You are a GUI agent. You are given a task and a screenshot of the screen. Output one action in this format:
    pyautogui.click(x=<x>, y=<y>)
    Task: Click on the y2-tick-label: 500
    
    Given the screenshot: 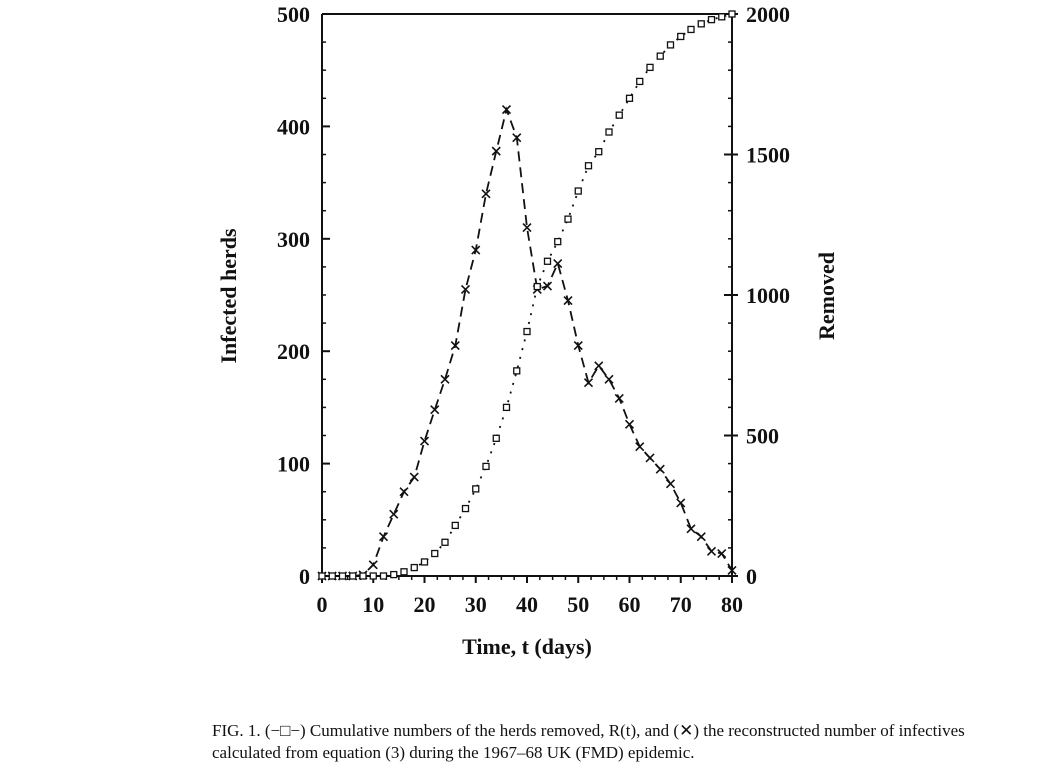 What is the action you would take?
    pyautogui.click(x=762, y=436)
    